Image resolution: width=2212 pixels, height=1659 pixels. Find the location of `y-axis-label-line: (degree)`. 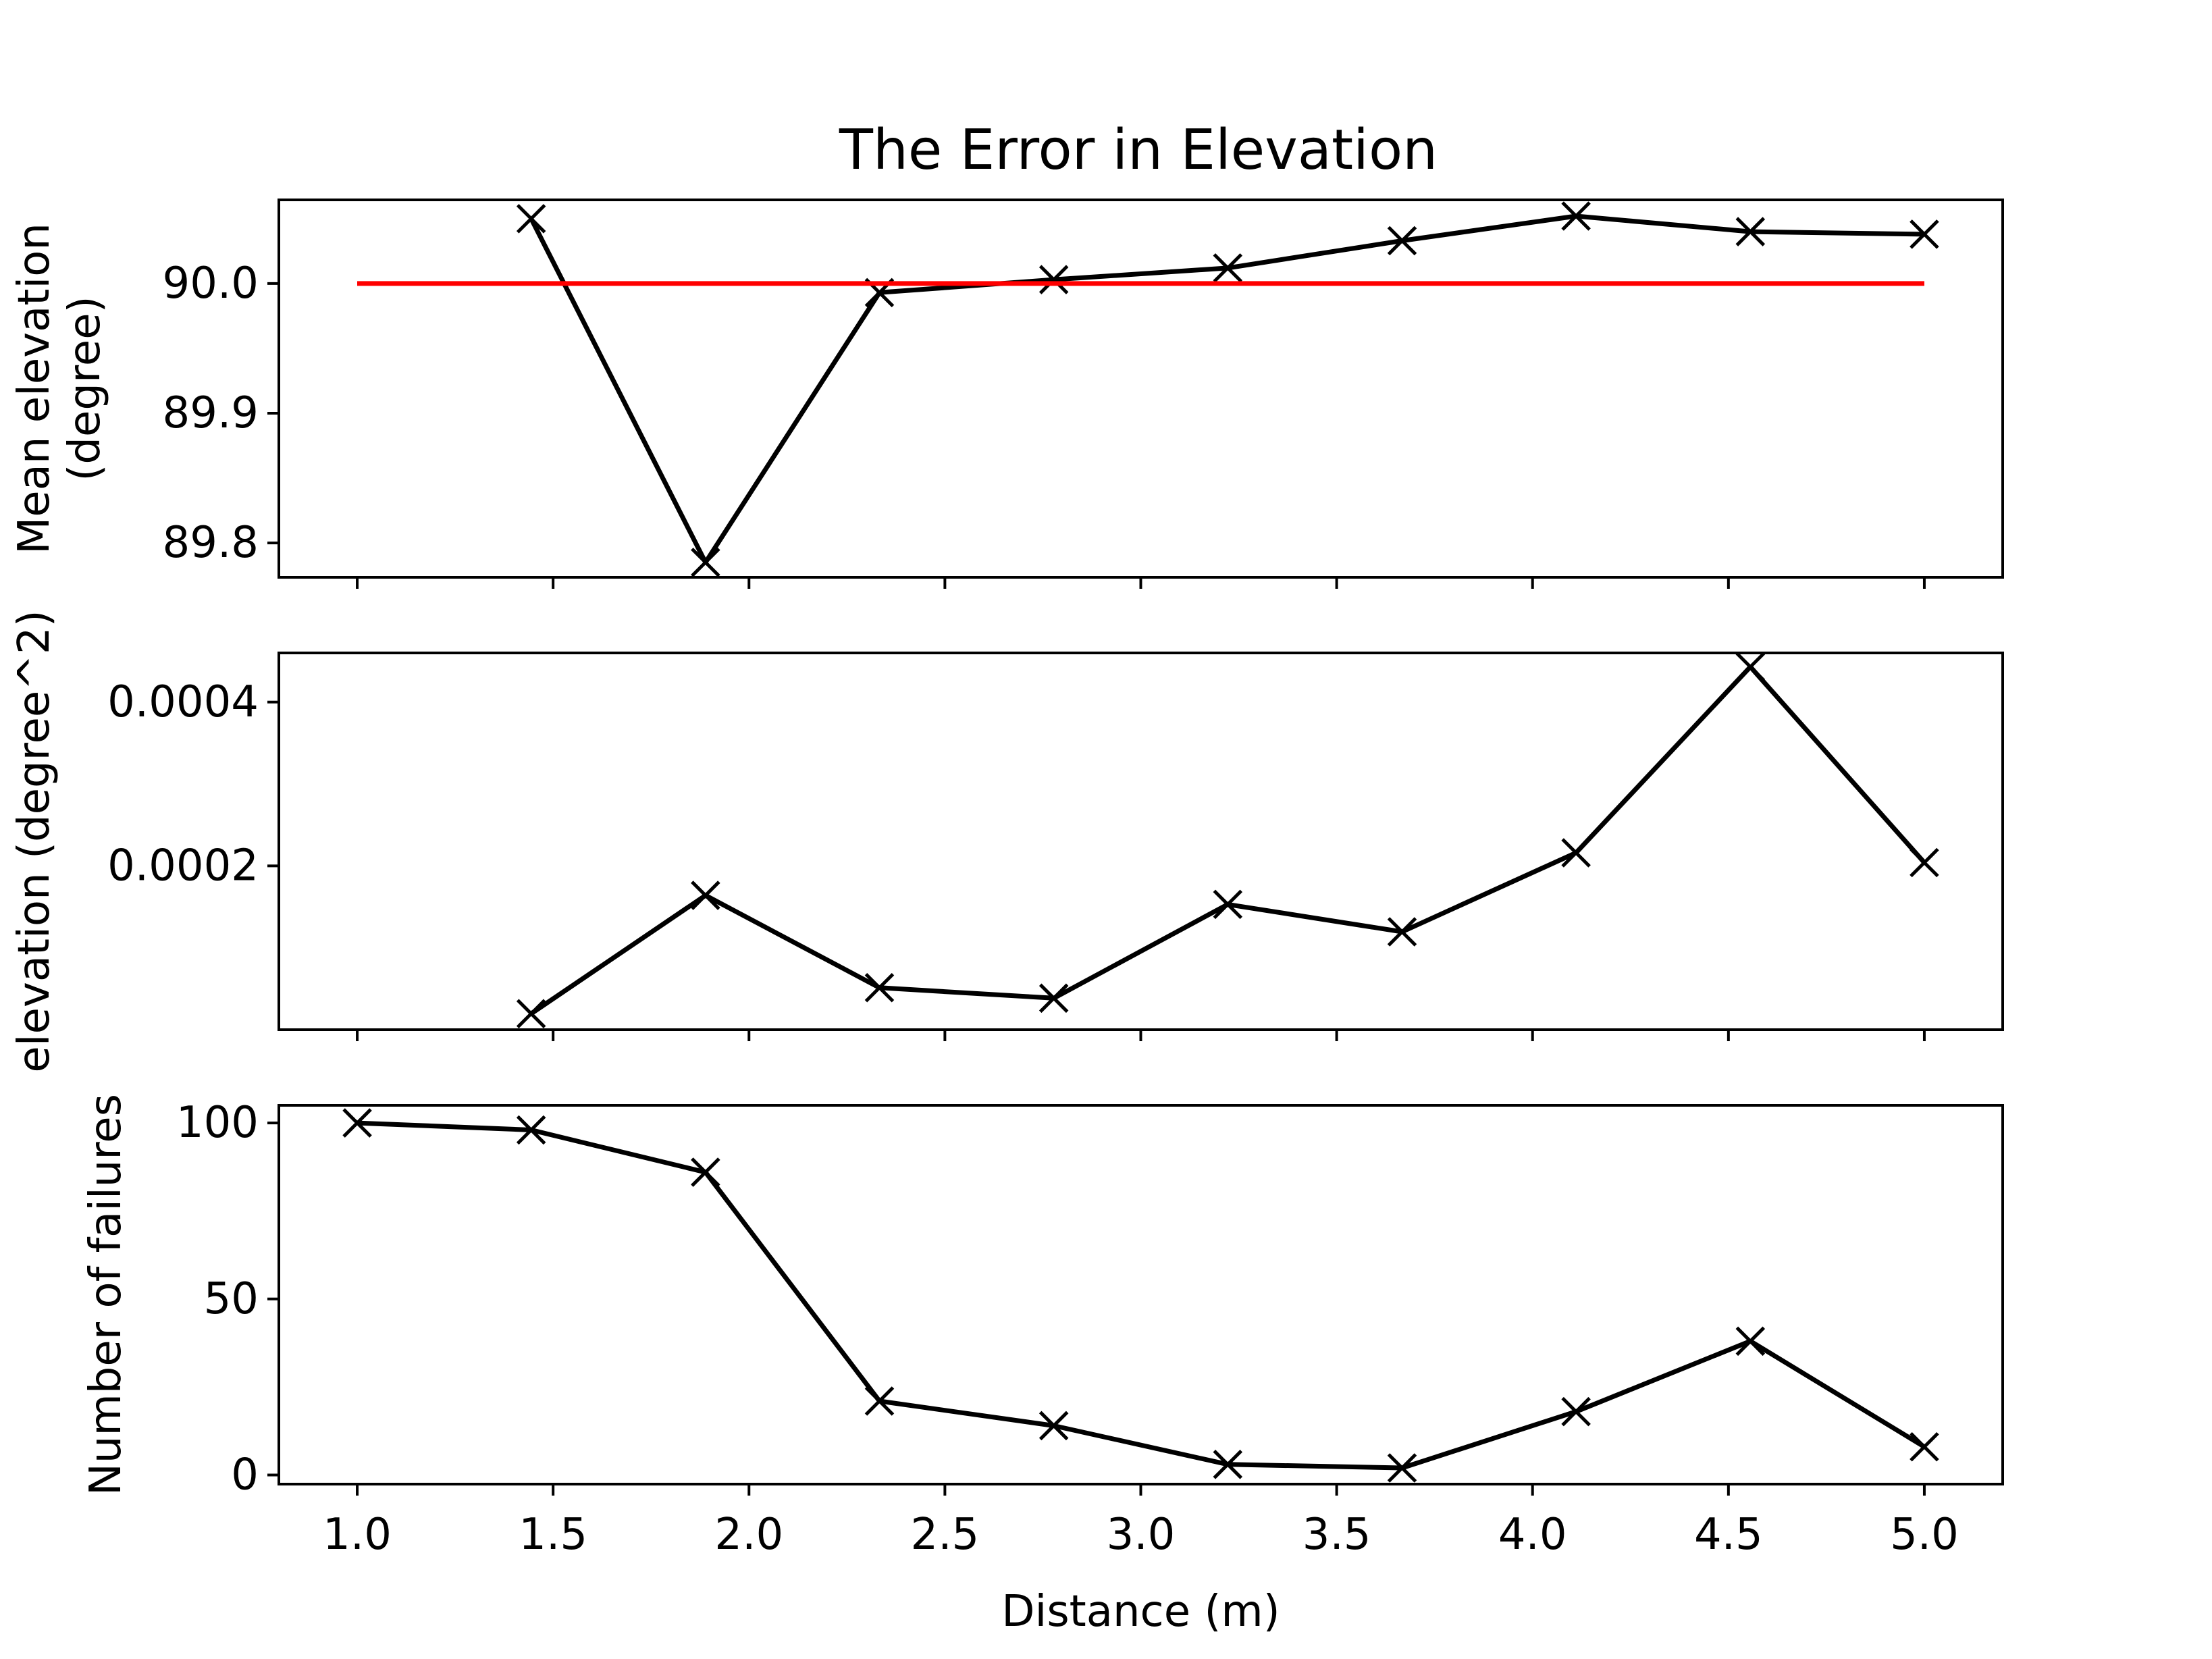

y-axis-label-line: (degree) is located at coordinates (85, 388).